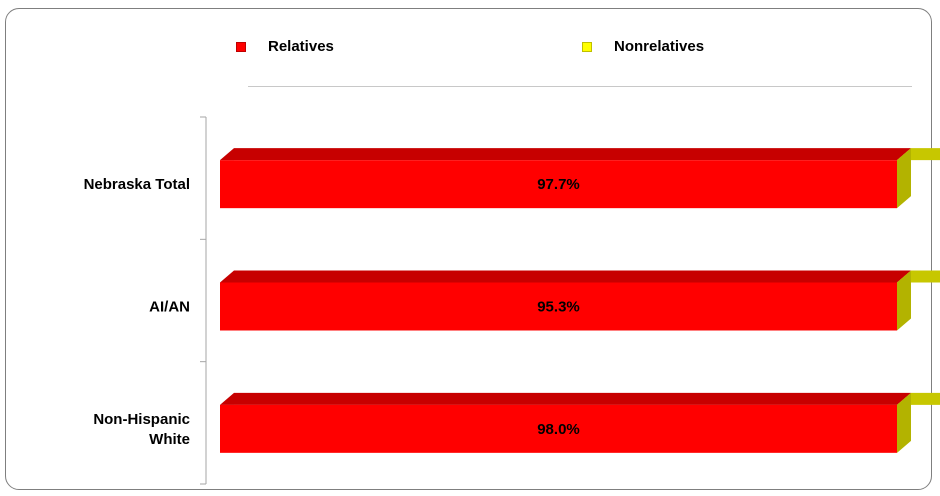  I want to click on category-label: AI/AN, so click(169, 307).